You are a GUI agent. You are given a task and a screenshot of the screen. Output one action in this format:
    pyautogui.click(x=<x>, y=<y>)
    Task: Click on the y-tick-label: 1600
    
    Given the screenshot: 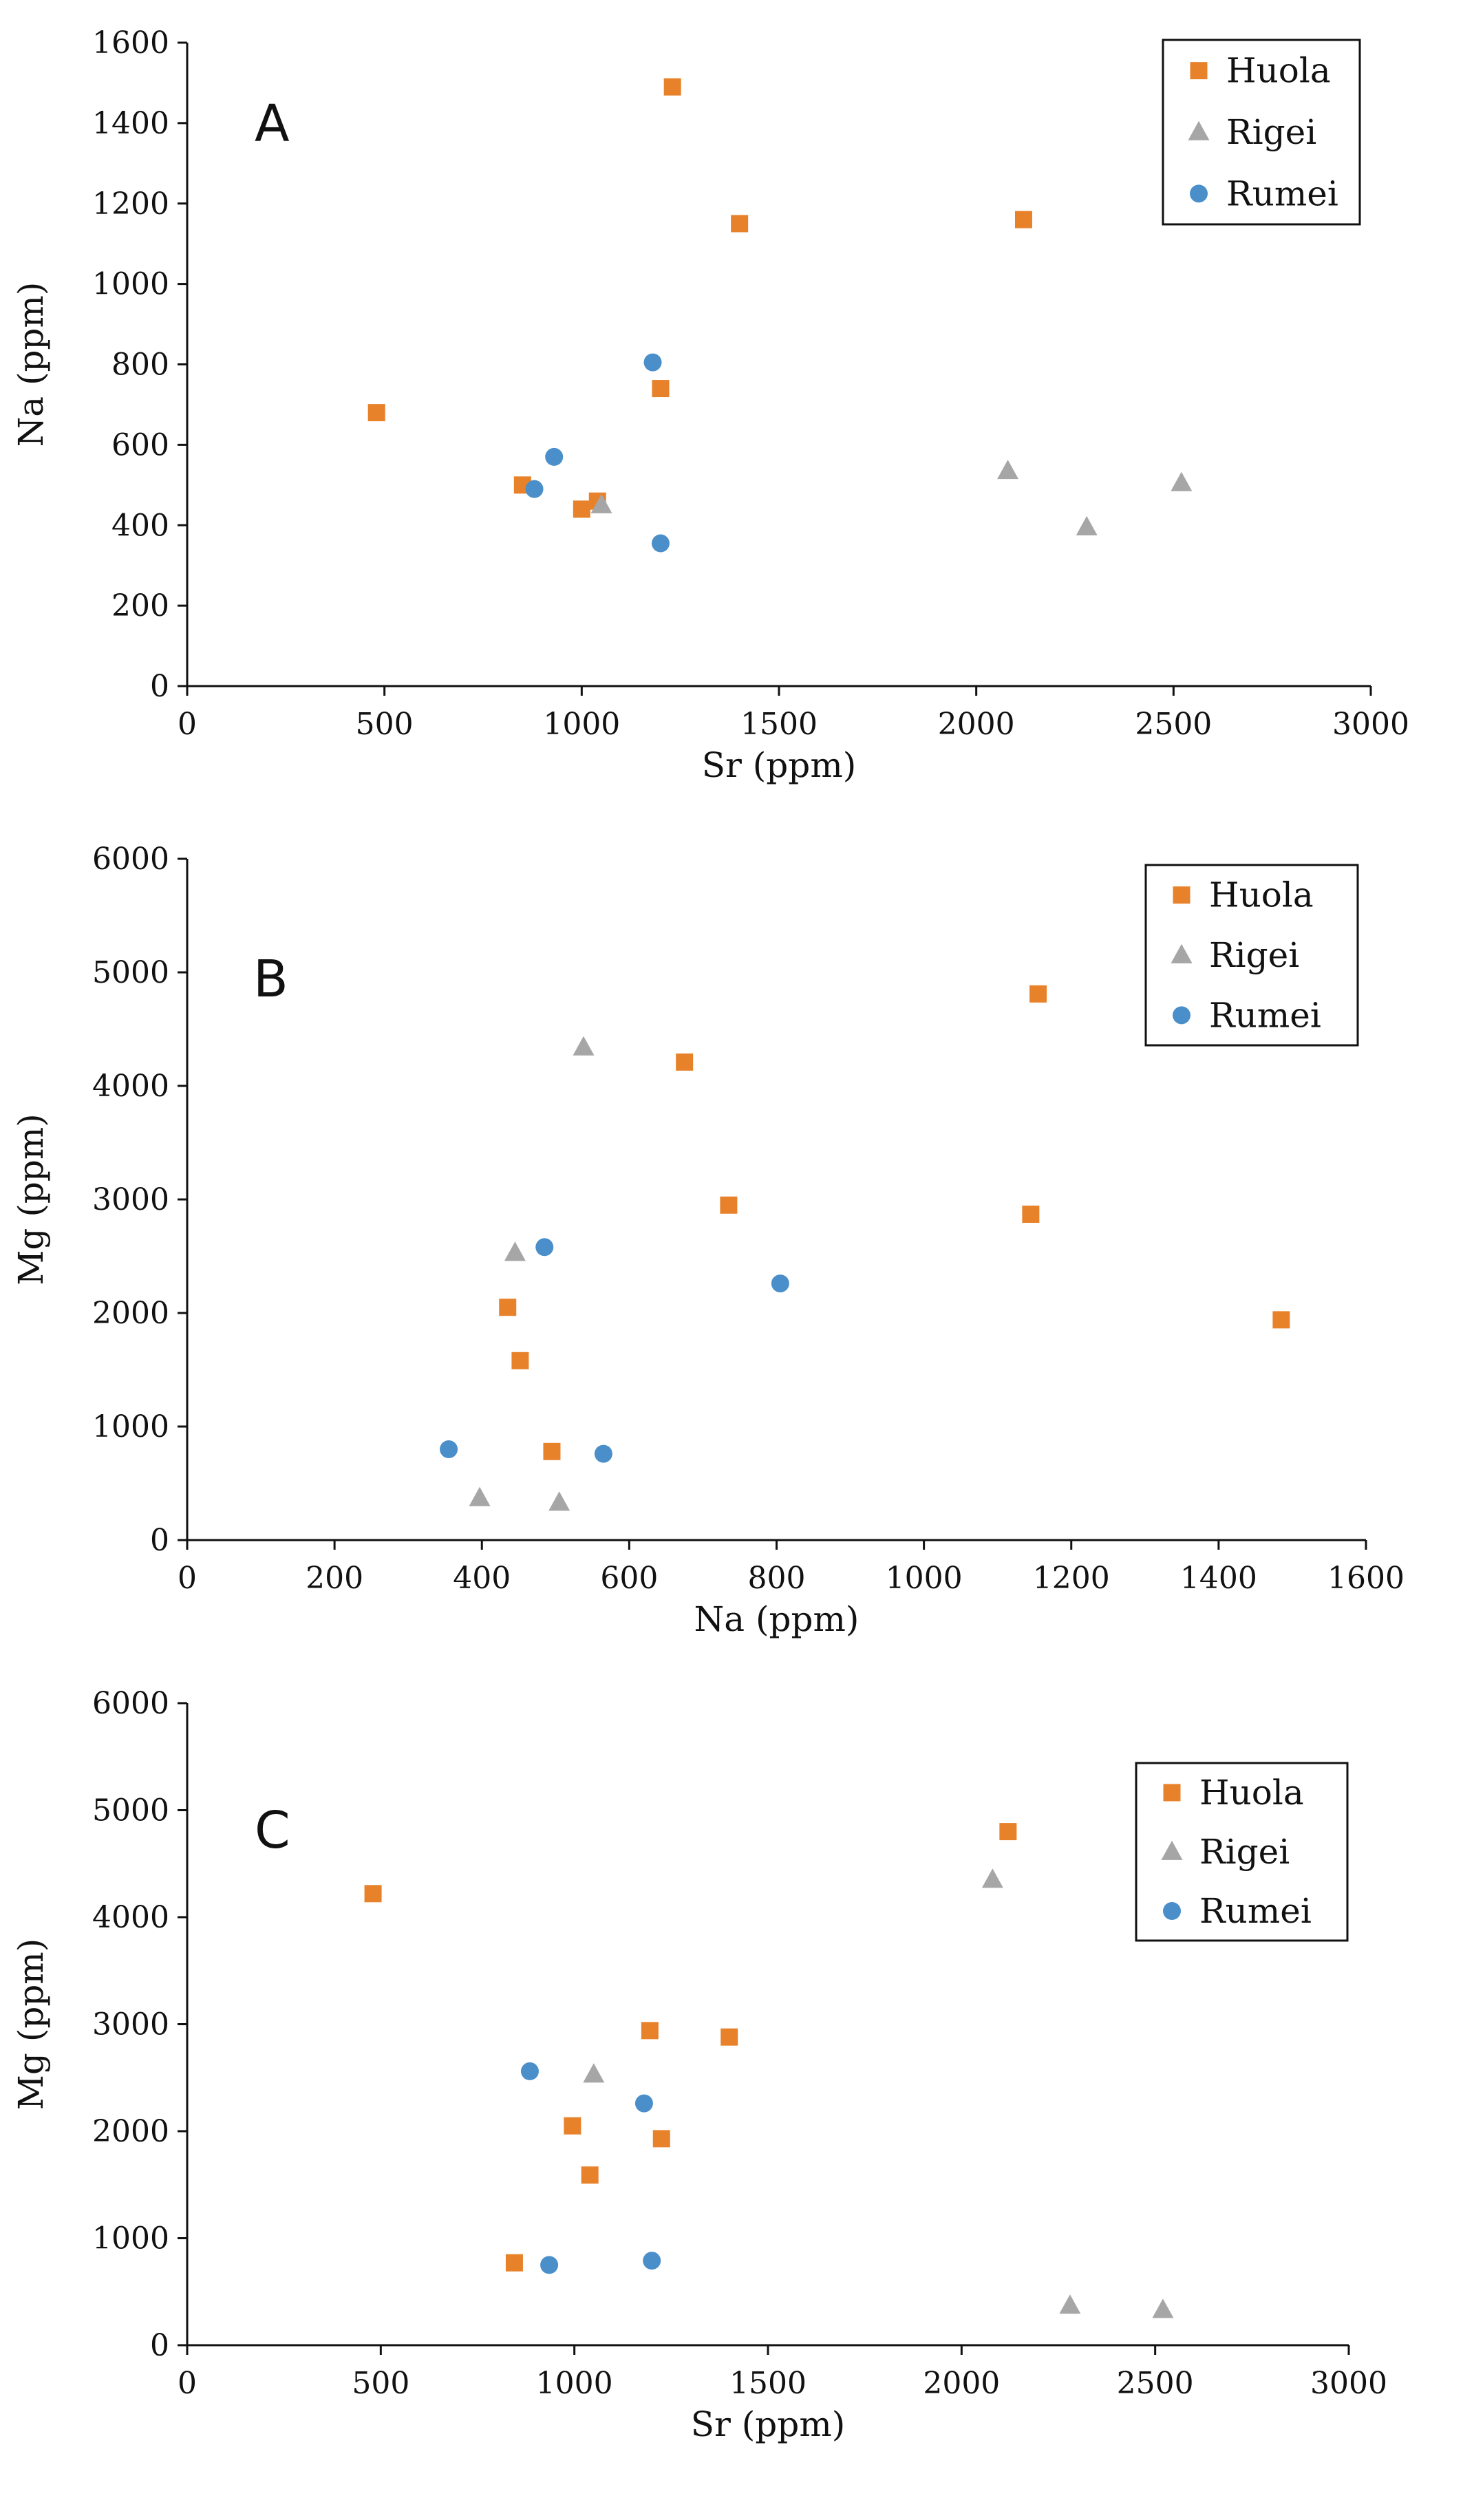 What is the action you would take?
    pyautogui.click(x=130, y=43)
    